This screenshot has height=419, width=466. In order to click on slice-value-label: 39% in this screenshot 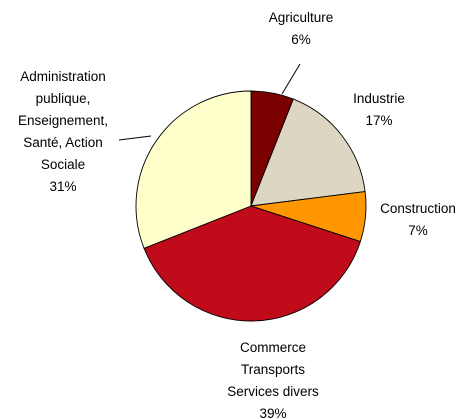, I will do `click(272, 412)`.